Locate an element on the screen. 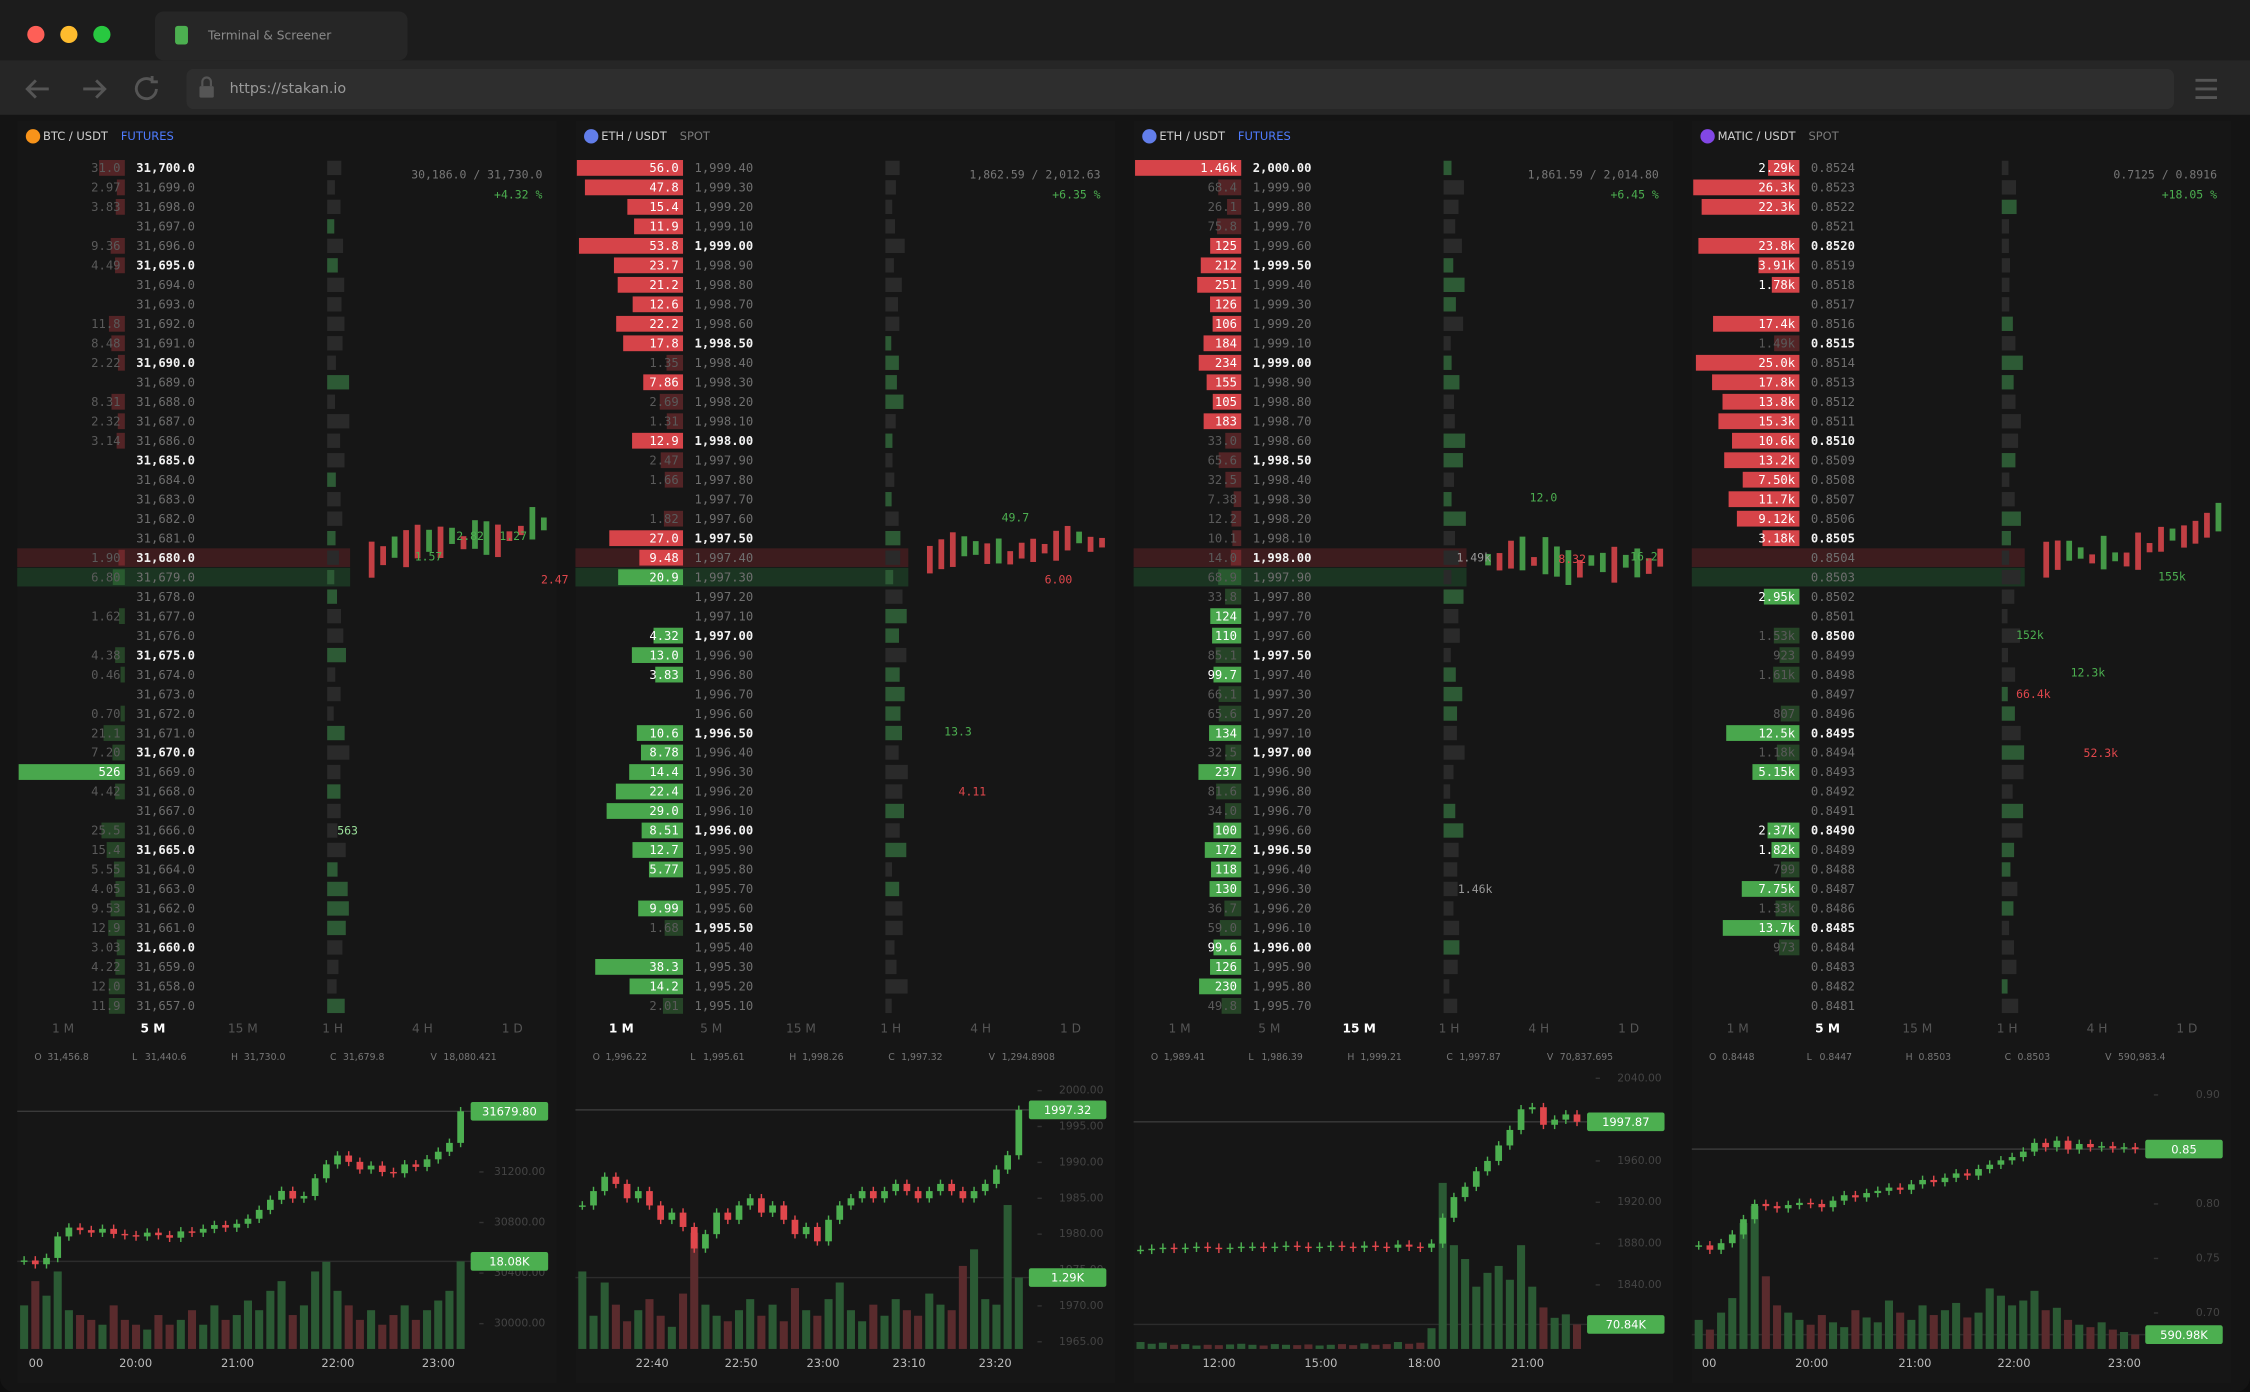 The width and height of the screenshot is (2250, 1392). order-price: 1,996.90 is located at coordinates (724, 655).